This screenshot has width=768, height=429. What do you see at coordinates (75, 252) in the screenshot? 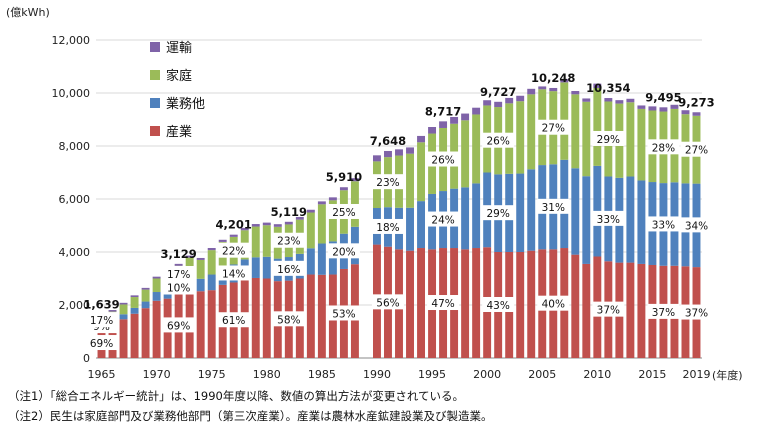
I see `y-tick-label: 4,000` at bounding box center [75, 252].